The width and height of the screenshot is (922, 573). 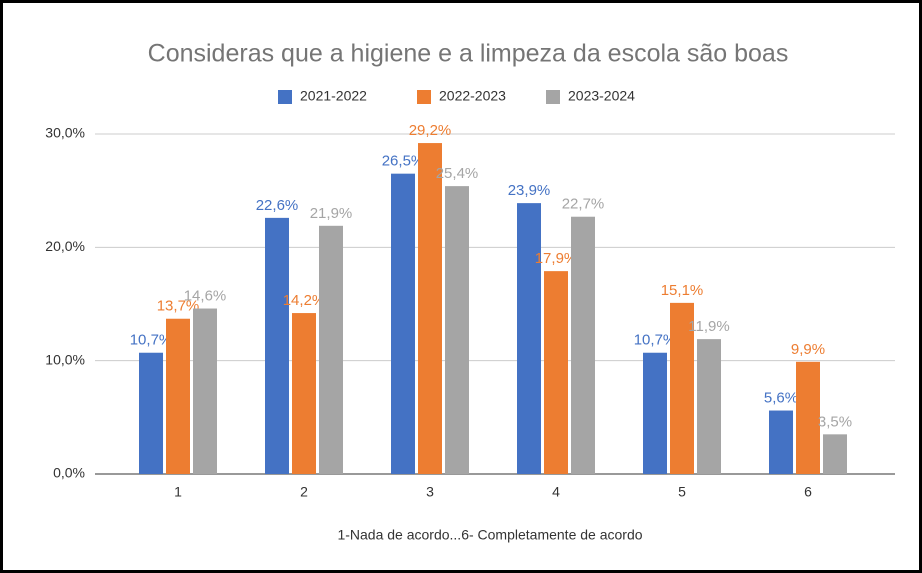 I want to click on x-tick-label: 1, so click(x=178, y=492).